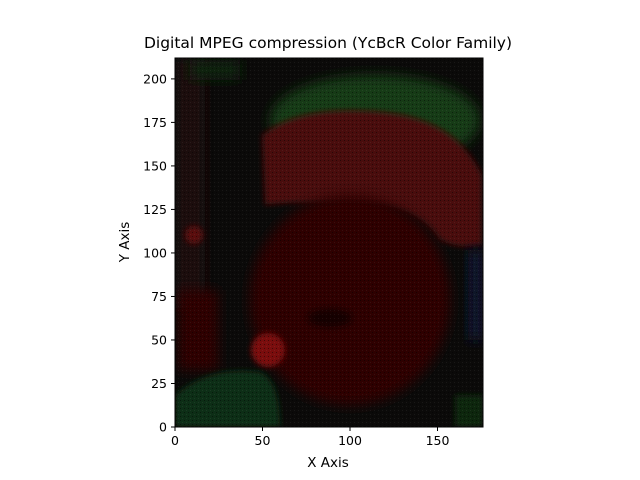 Image resolution: width=640 pixels, height=480 pixels. What do you see at coordinates (438, 440) in the screenshot?
I see `x-tick-label: 150` at bounding box center [438, 440].